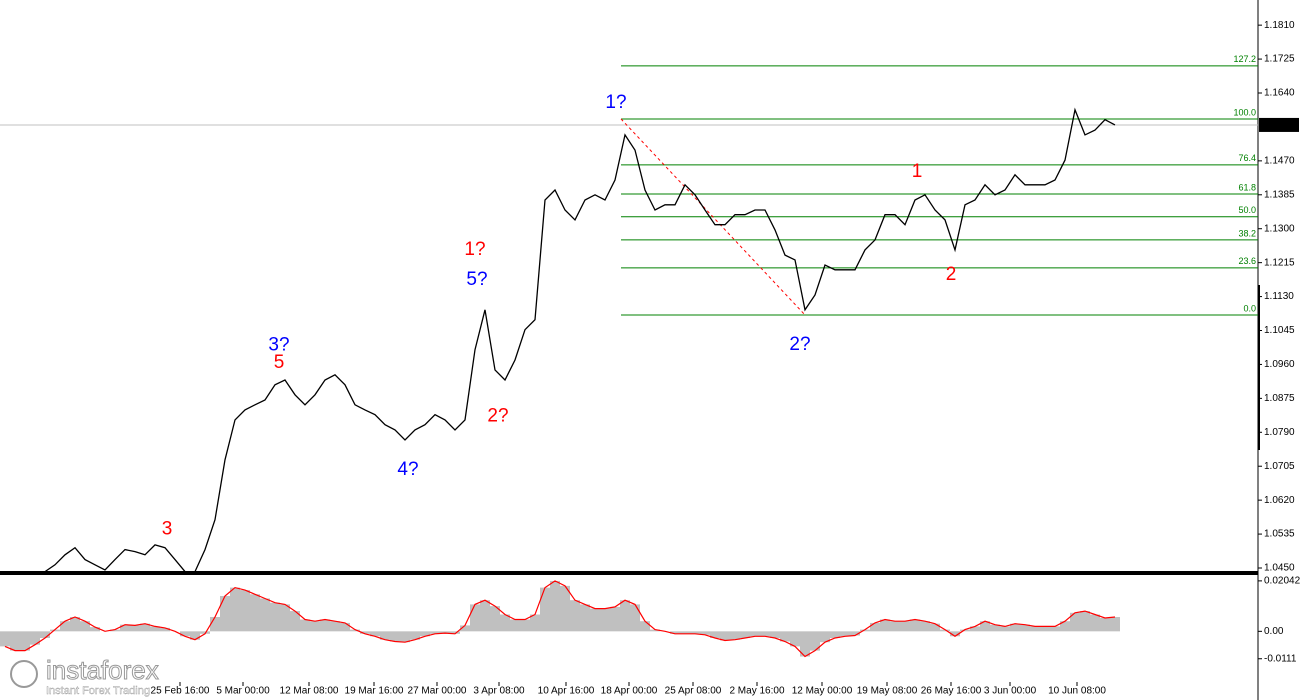  Describe the element at coordinates (1247, 187) in the screenshot. I see `fib-label: 61.8` at that location.